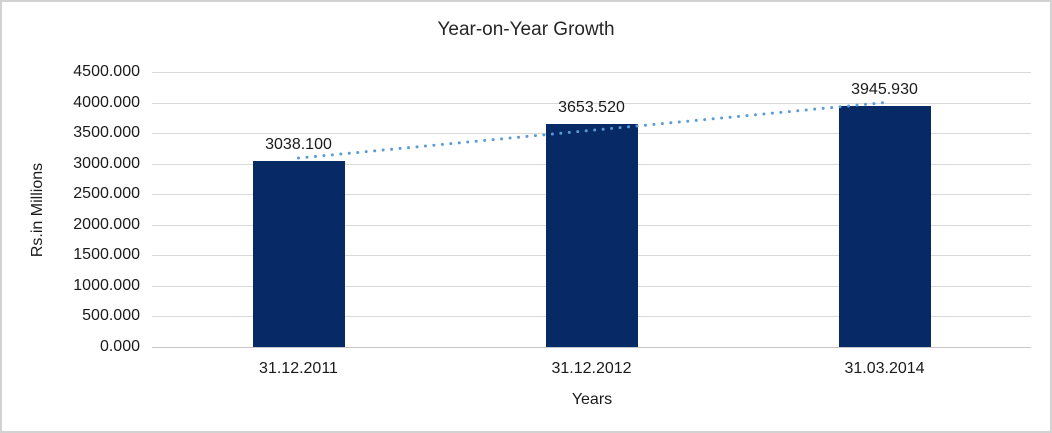 The image size is (1052, 433). Describe the element at coordinates (884, 368) in the screenshot. I see `x-axis-tick-label: 31.03.2014` at that location.